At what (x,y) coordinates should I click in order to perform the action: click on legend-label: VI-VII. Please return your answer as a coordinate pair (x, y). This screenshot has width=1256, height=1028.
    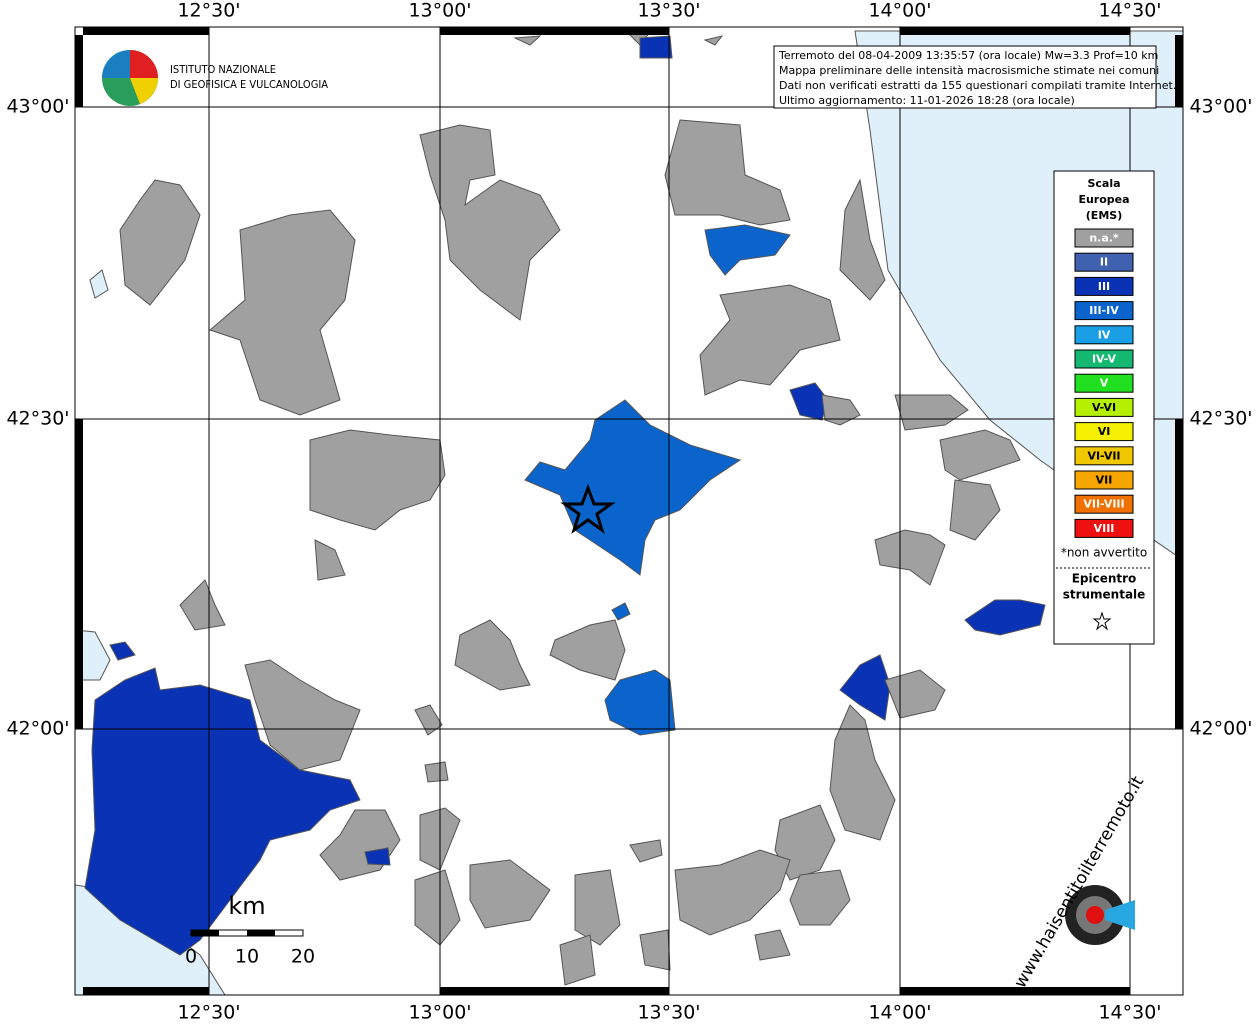
    Looking at the image, I should click on (1103, 455).